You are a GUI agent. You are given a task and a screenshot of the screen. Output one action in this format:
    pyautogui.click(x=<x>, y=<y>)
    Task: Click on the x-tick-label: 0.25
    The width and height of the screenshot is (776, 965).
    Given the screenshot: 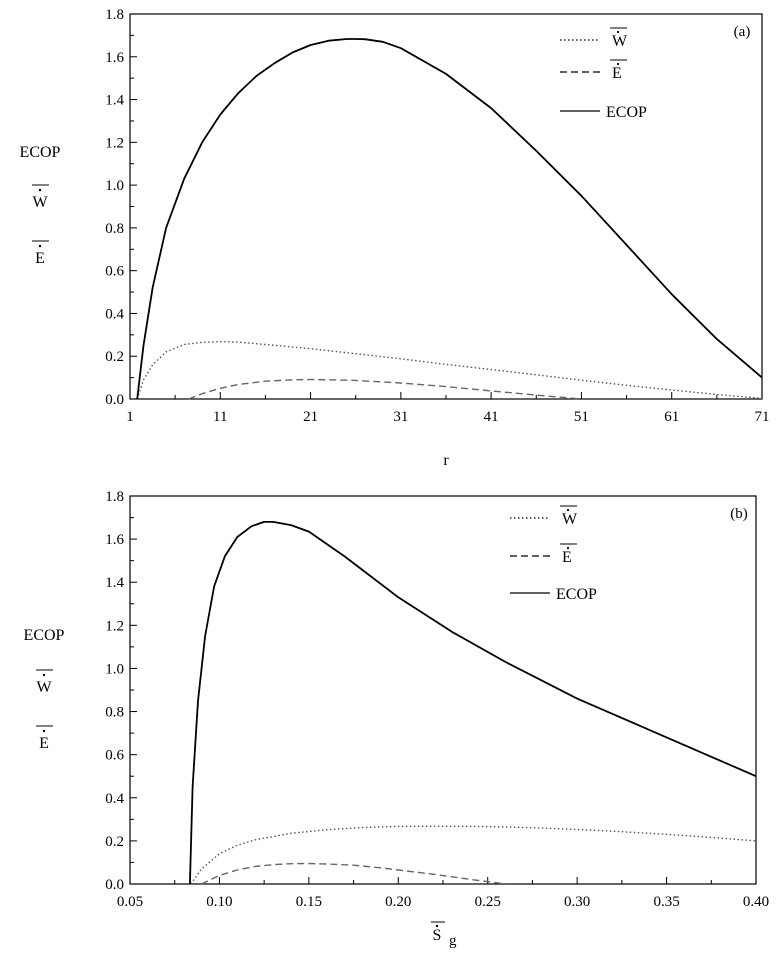 What is the action you would take?
    pyautogui.click(x=488, y=902)
    